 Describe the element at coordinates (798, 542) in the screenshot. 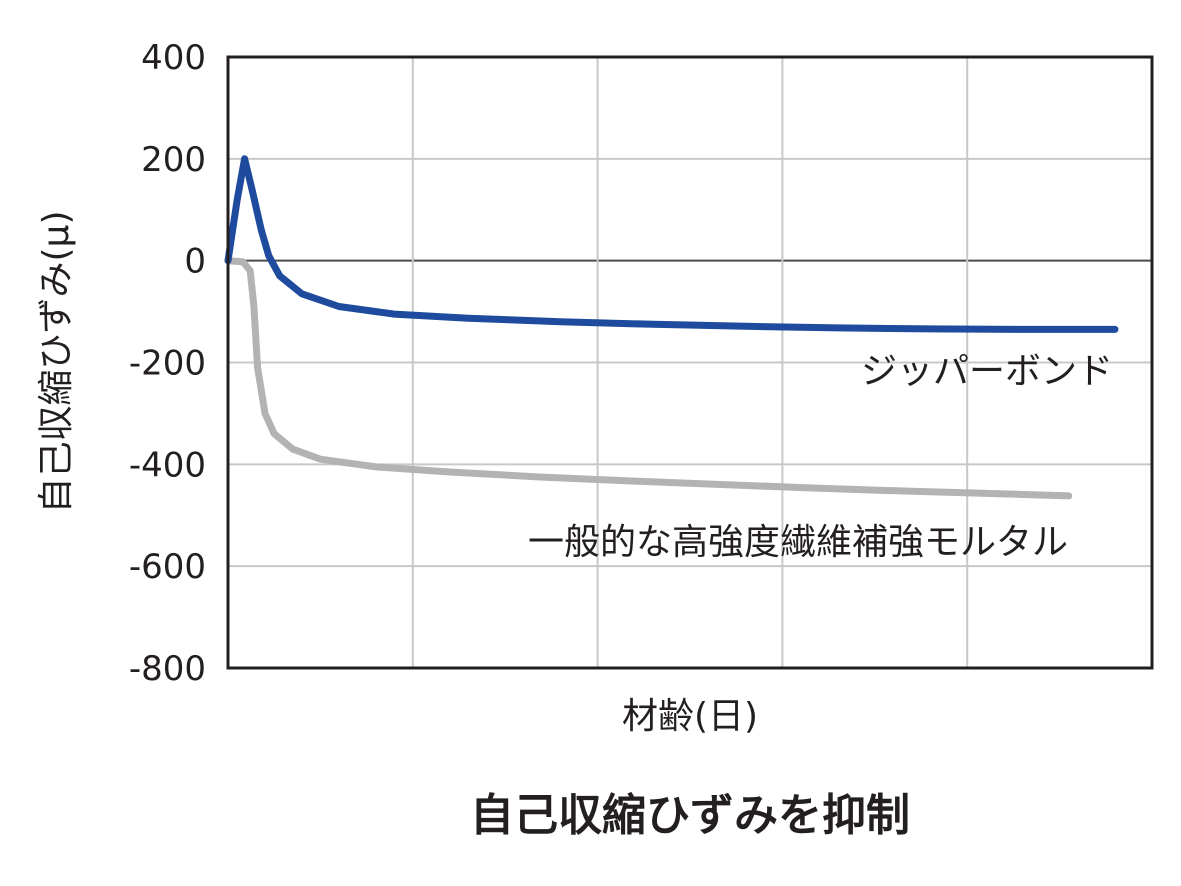

I see `series-label-general-mortar: 一般的な高強度繊維補強モルタル` at that location.